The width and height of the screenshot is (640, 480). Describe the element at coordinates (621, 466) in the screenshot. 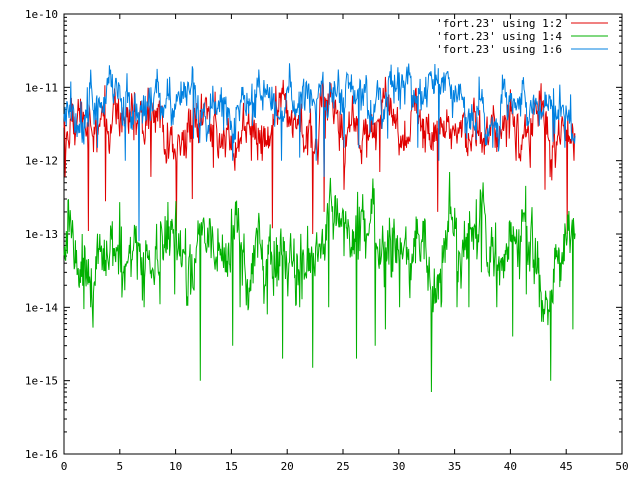

I see `x-tick-label: 50` at that location.